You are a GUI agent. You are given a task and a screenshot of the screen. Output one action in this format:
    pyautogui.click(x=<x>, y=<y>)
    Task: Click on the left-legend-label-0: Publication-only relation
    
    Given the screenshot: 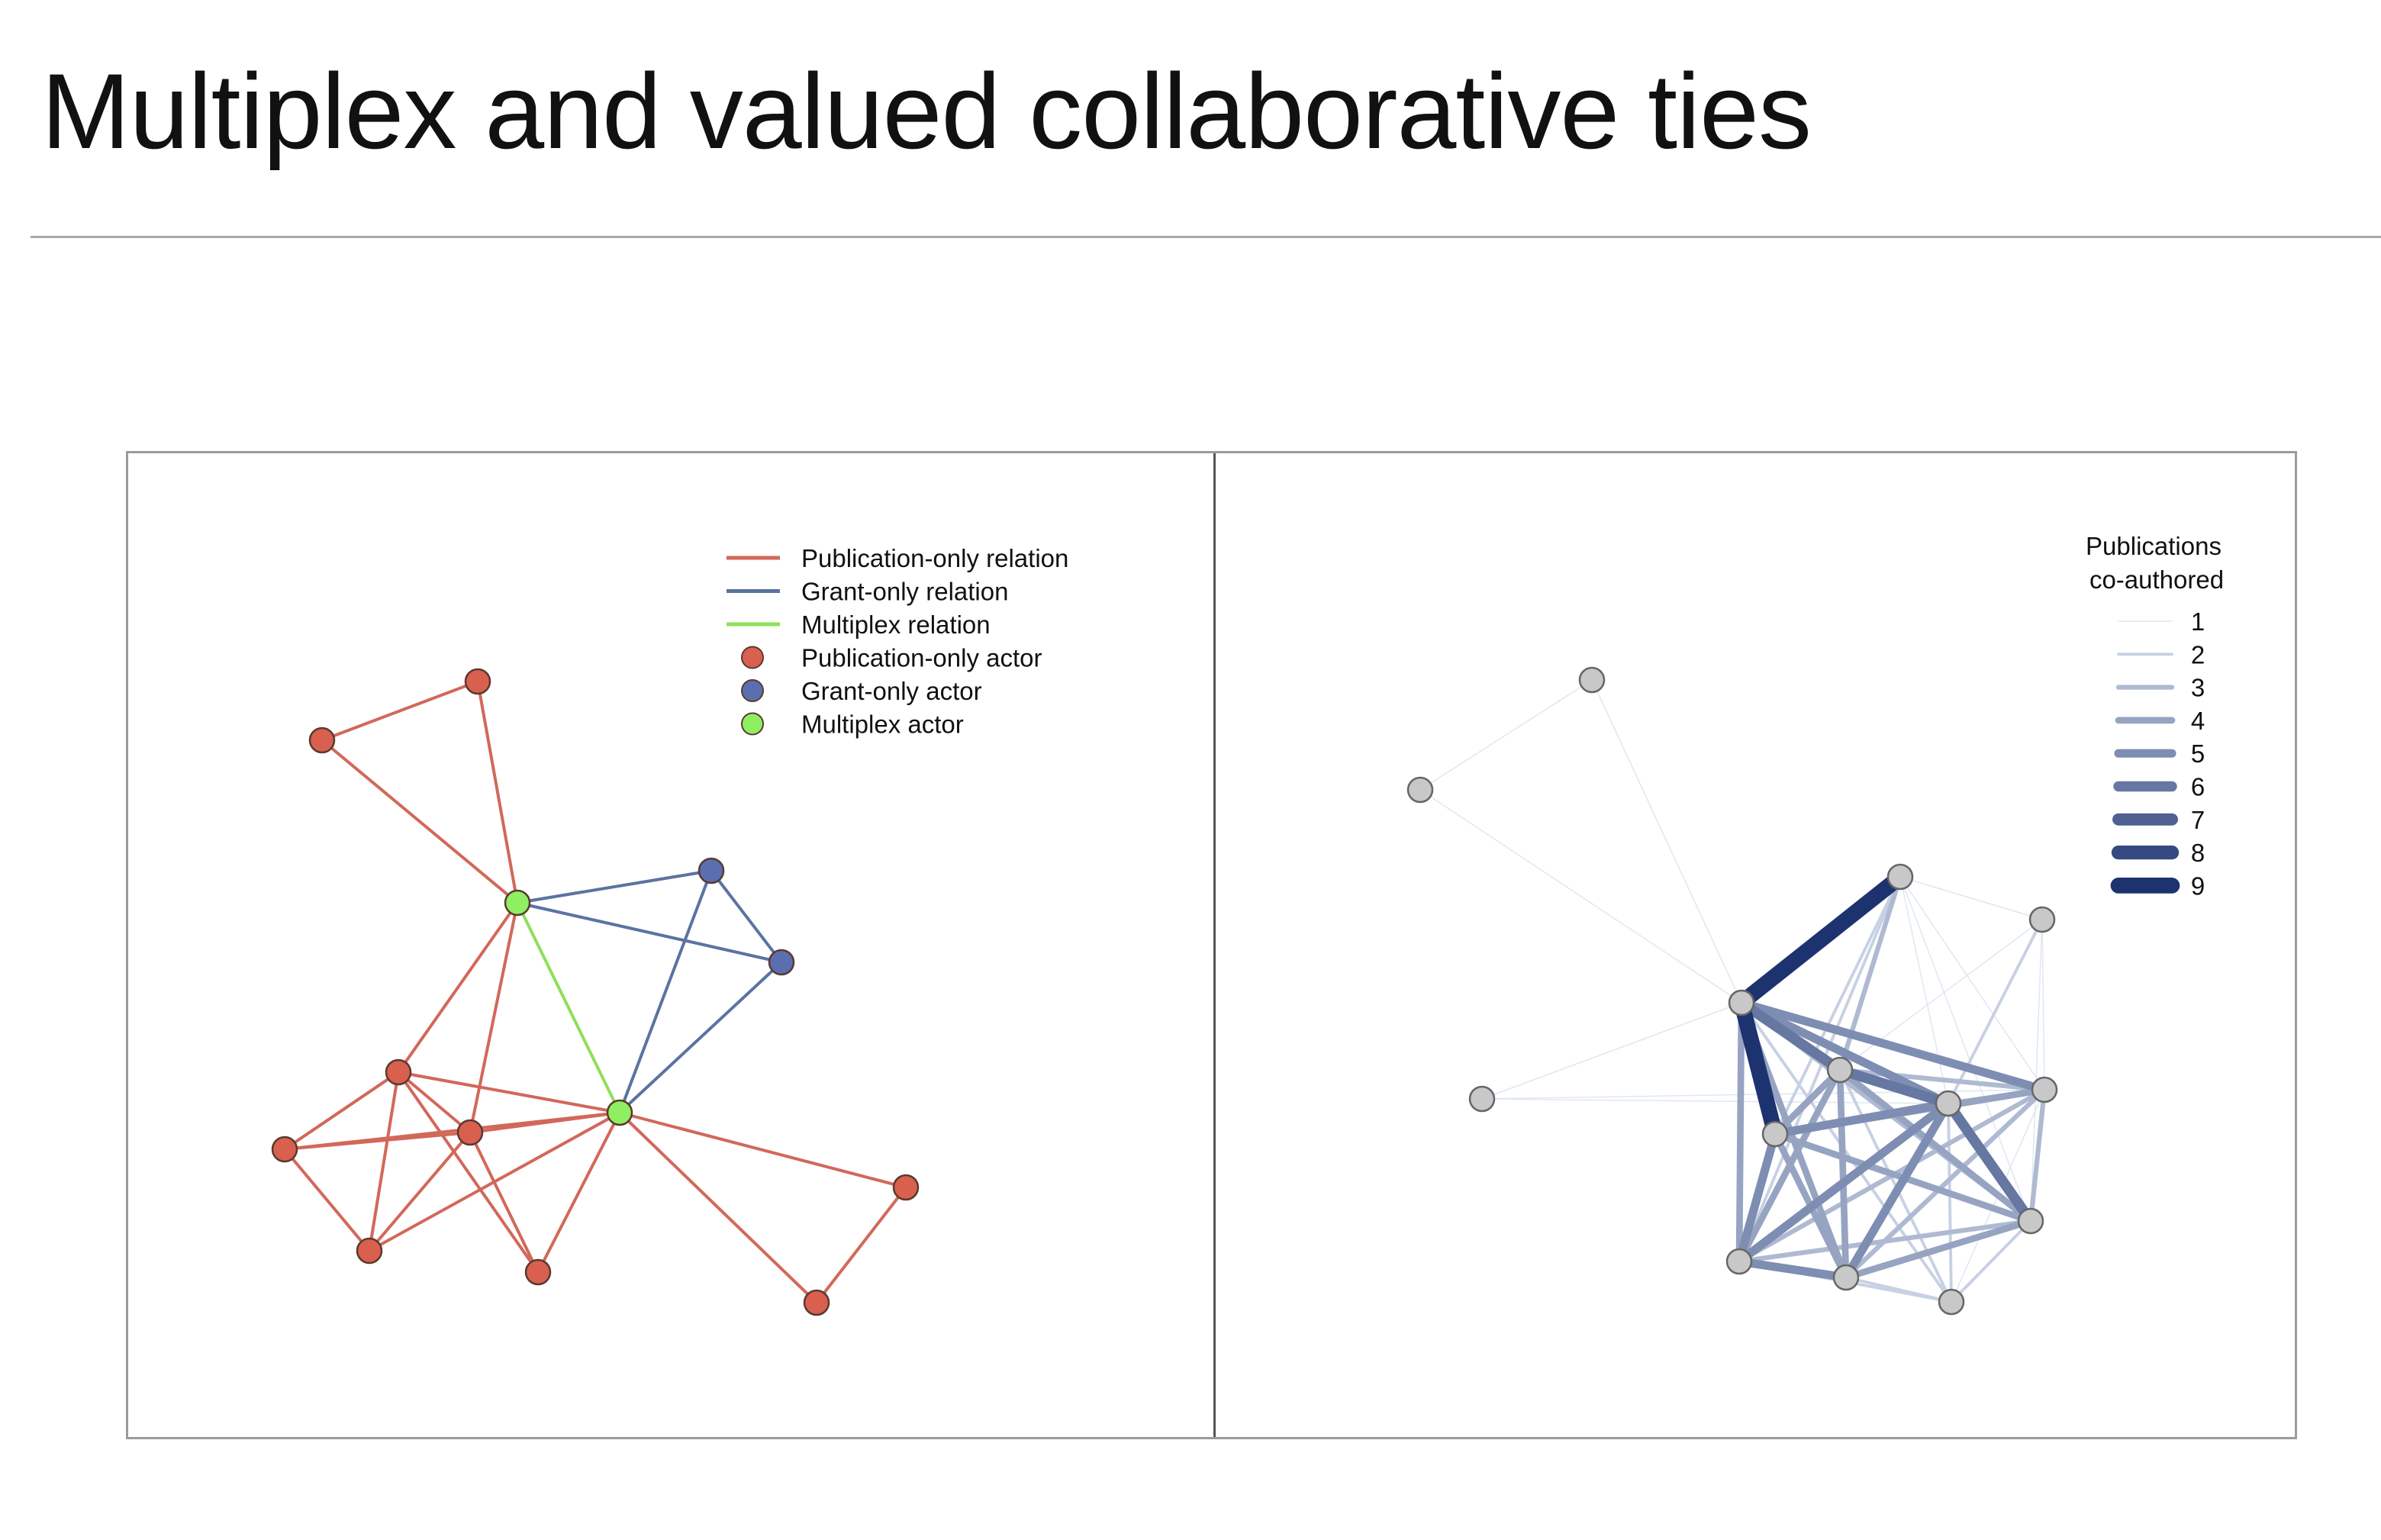 What is the action you would take?
    pyautogui.click(x=934, y=558)
    